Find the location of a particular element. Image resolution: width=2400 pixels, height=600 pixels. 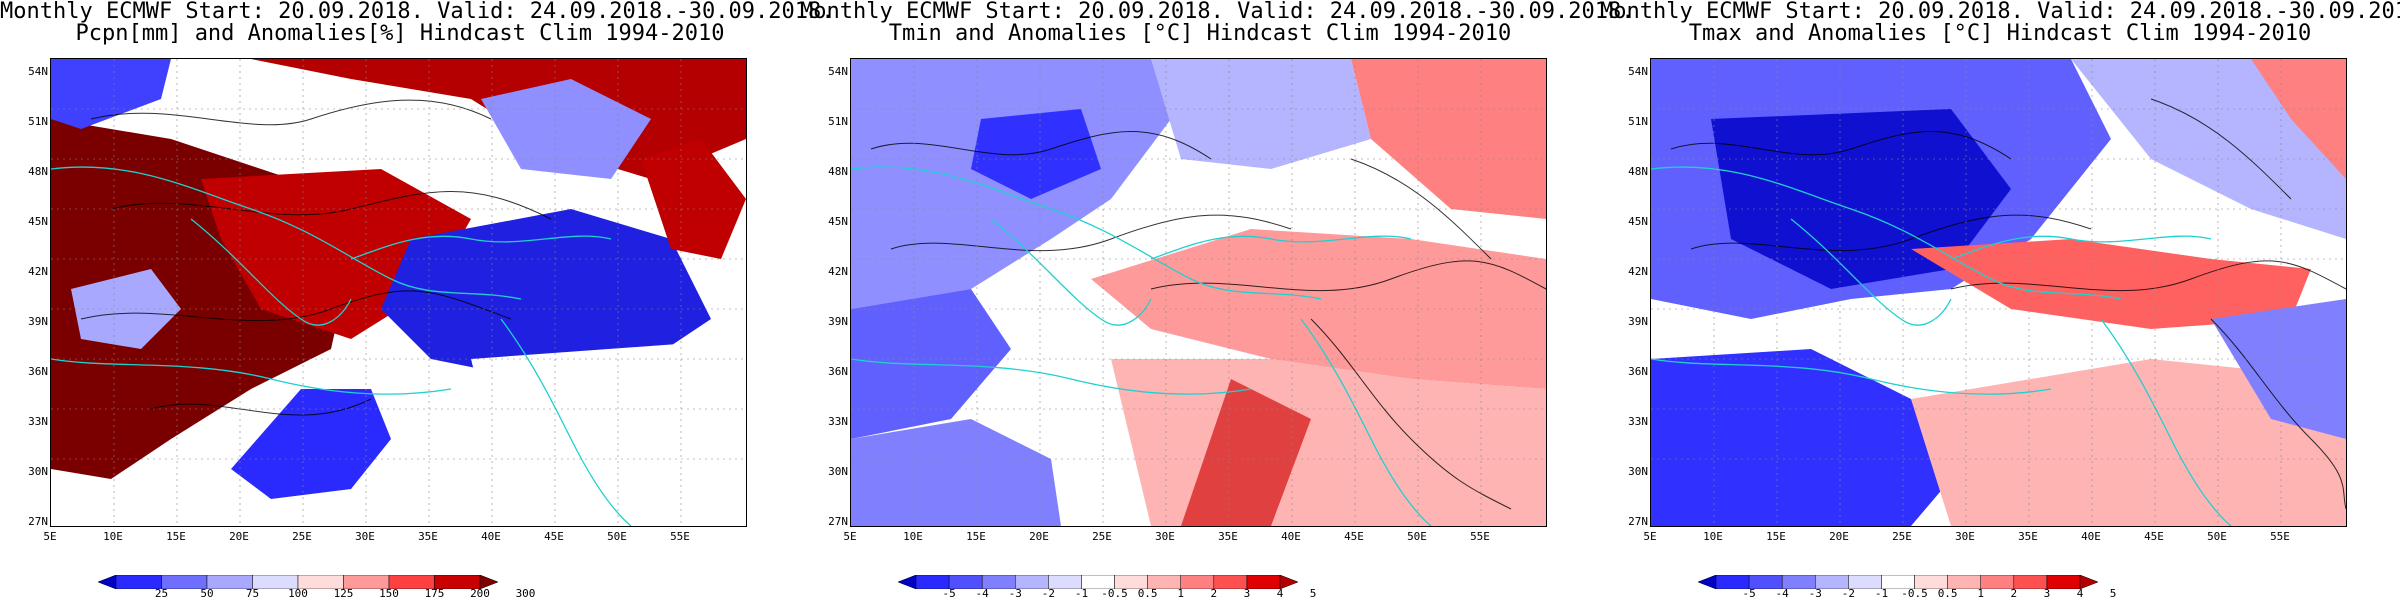

colorbar-tick-label: 75 is located at coordinates (252, 593).